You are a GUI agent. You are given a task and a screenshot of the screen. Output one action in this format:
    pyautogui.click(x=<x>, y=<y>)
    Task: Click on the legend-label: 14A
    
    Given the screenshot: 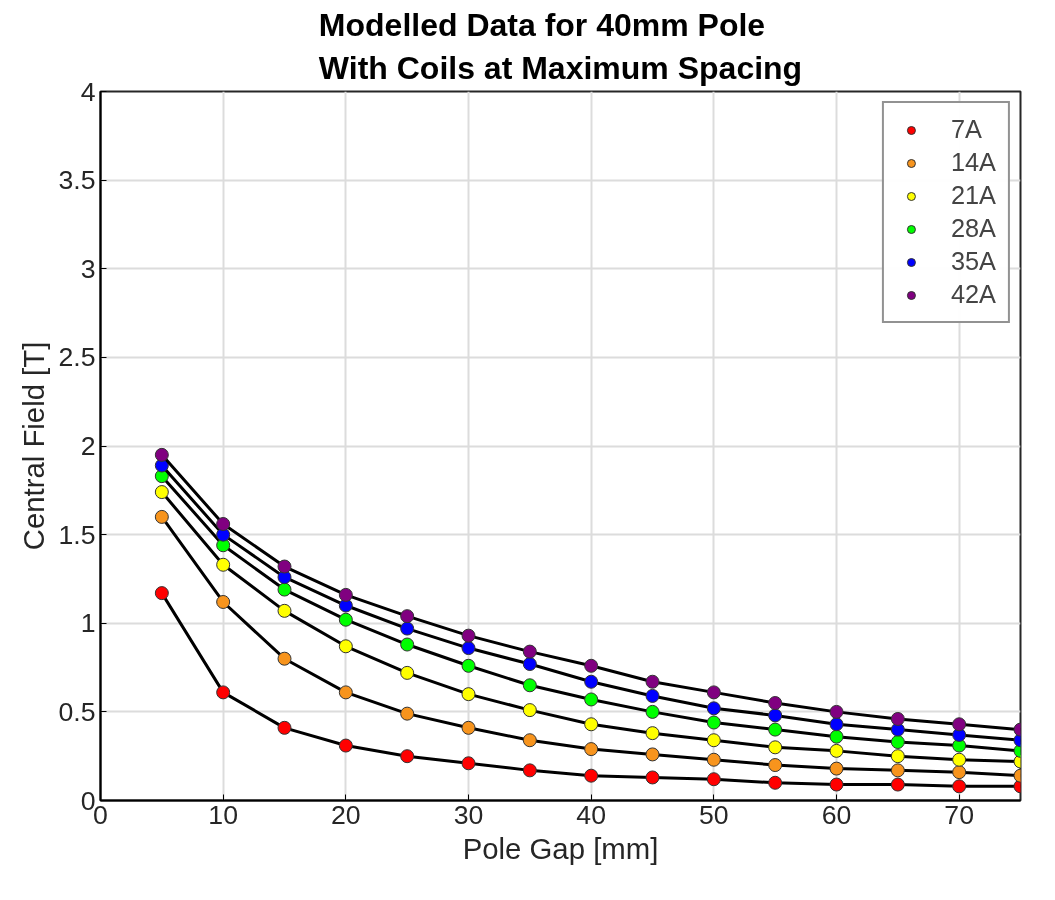 What is the action you would take?
    pyautogui.click(x=973, y=162)
    